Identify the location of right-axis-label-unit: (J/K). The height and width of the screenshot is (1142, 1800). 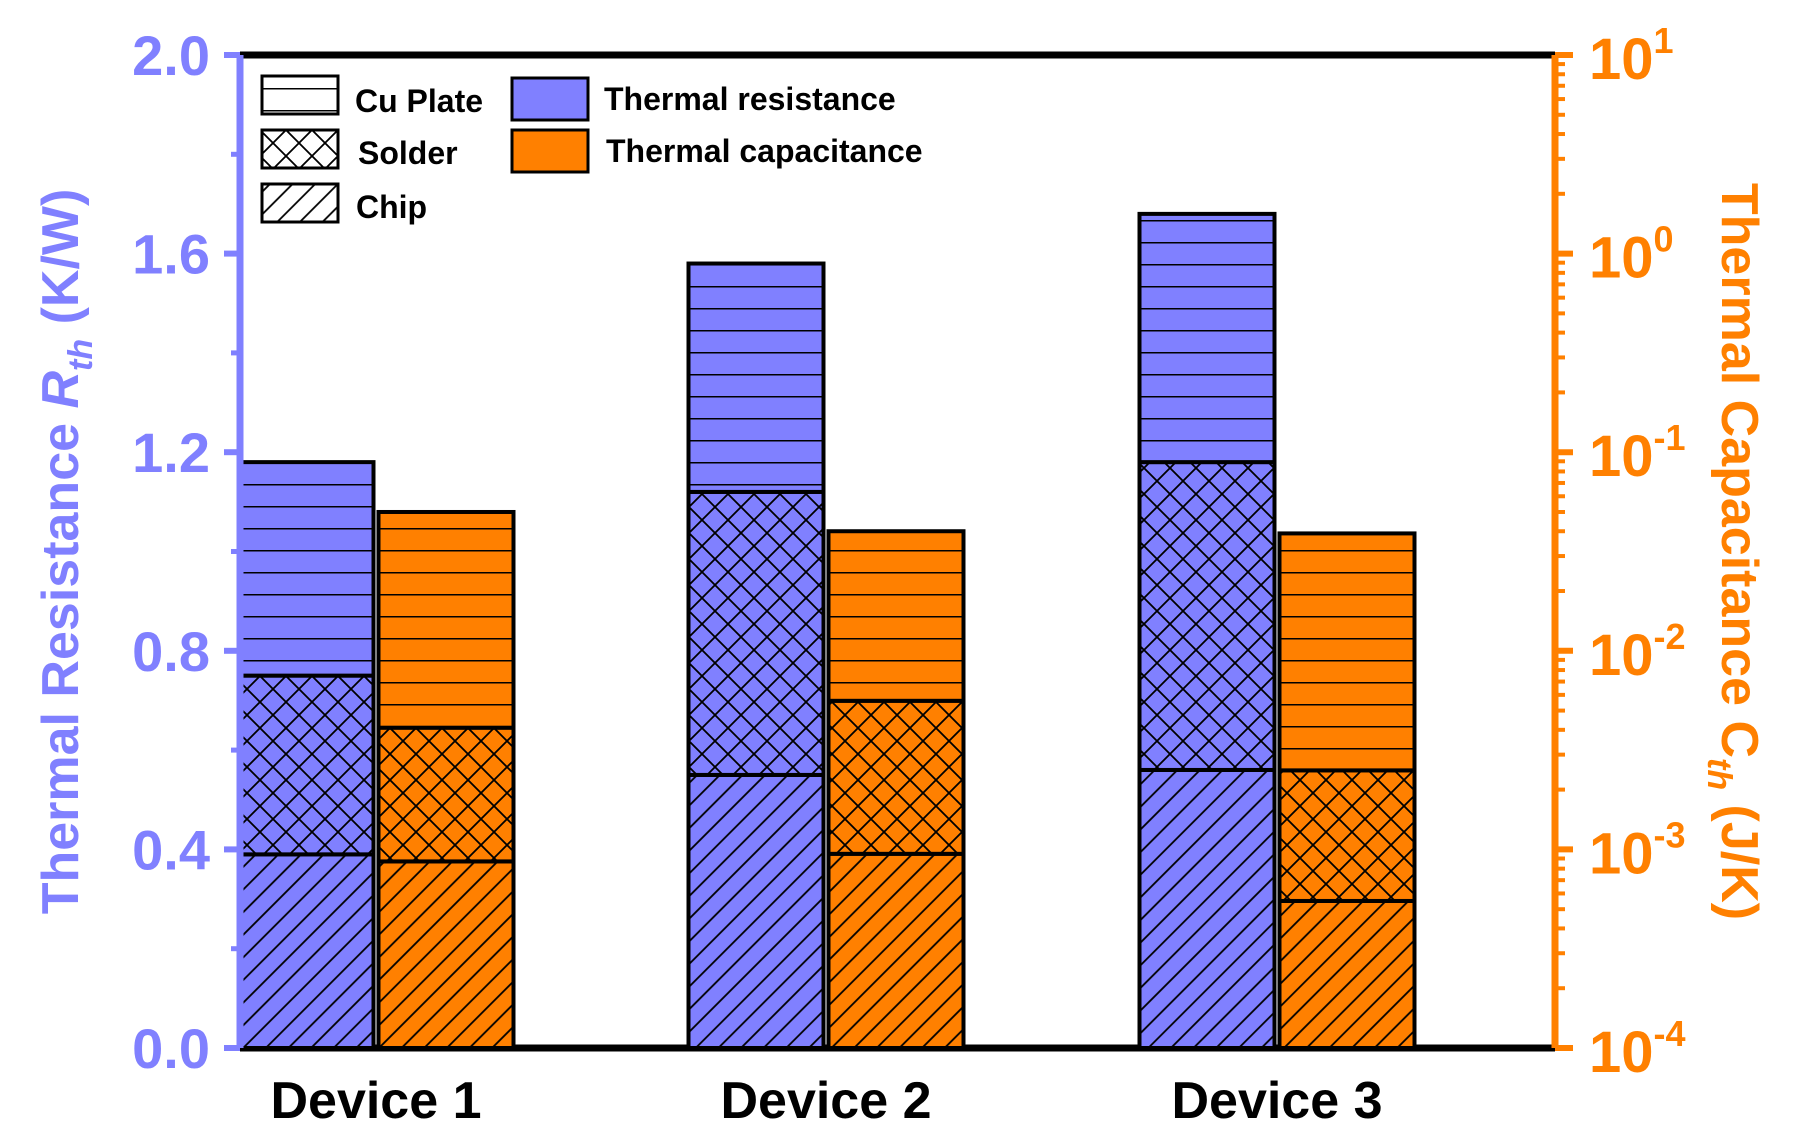
(1739, 855).